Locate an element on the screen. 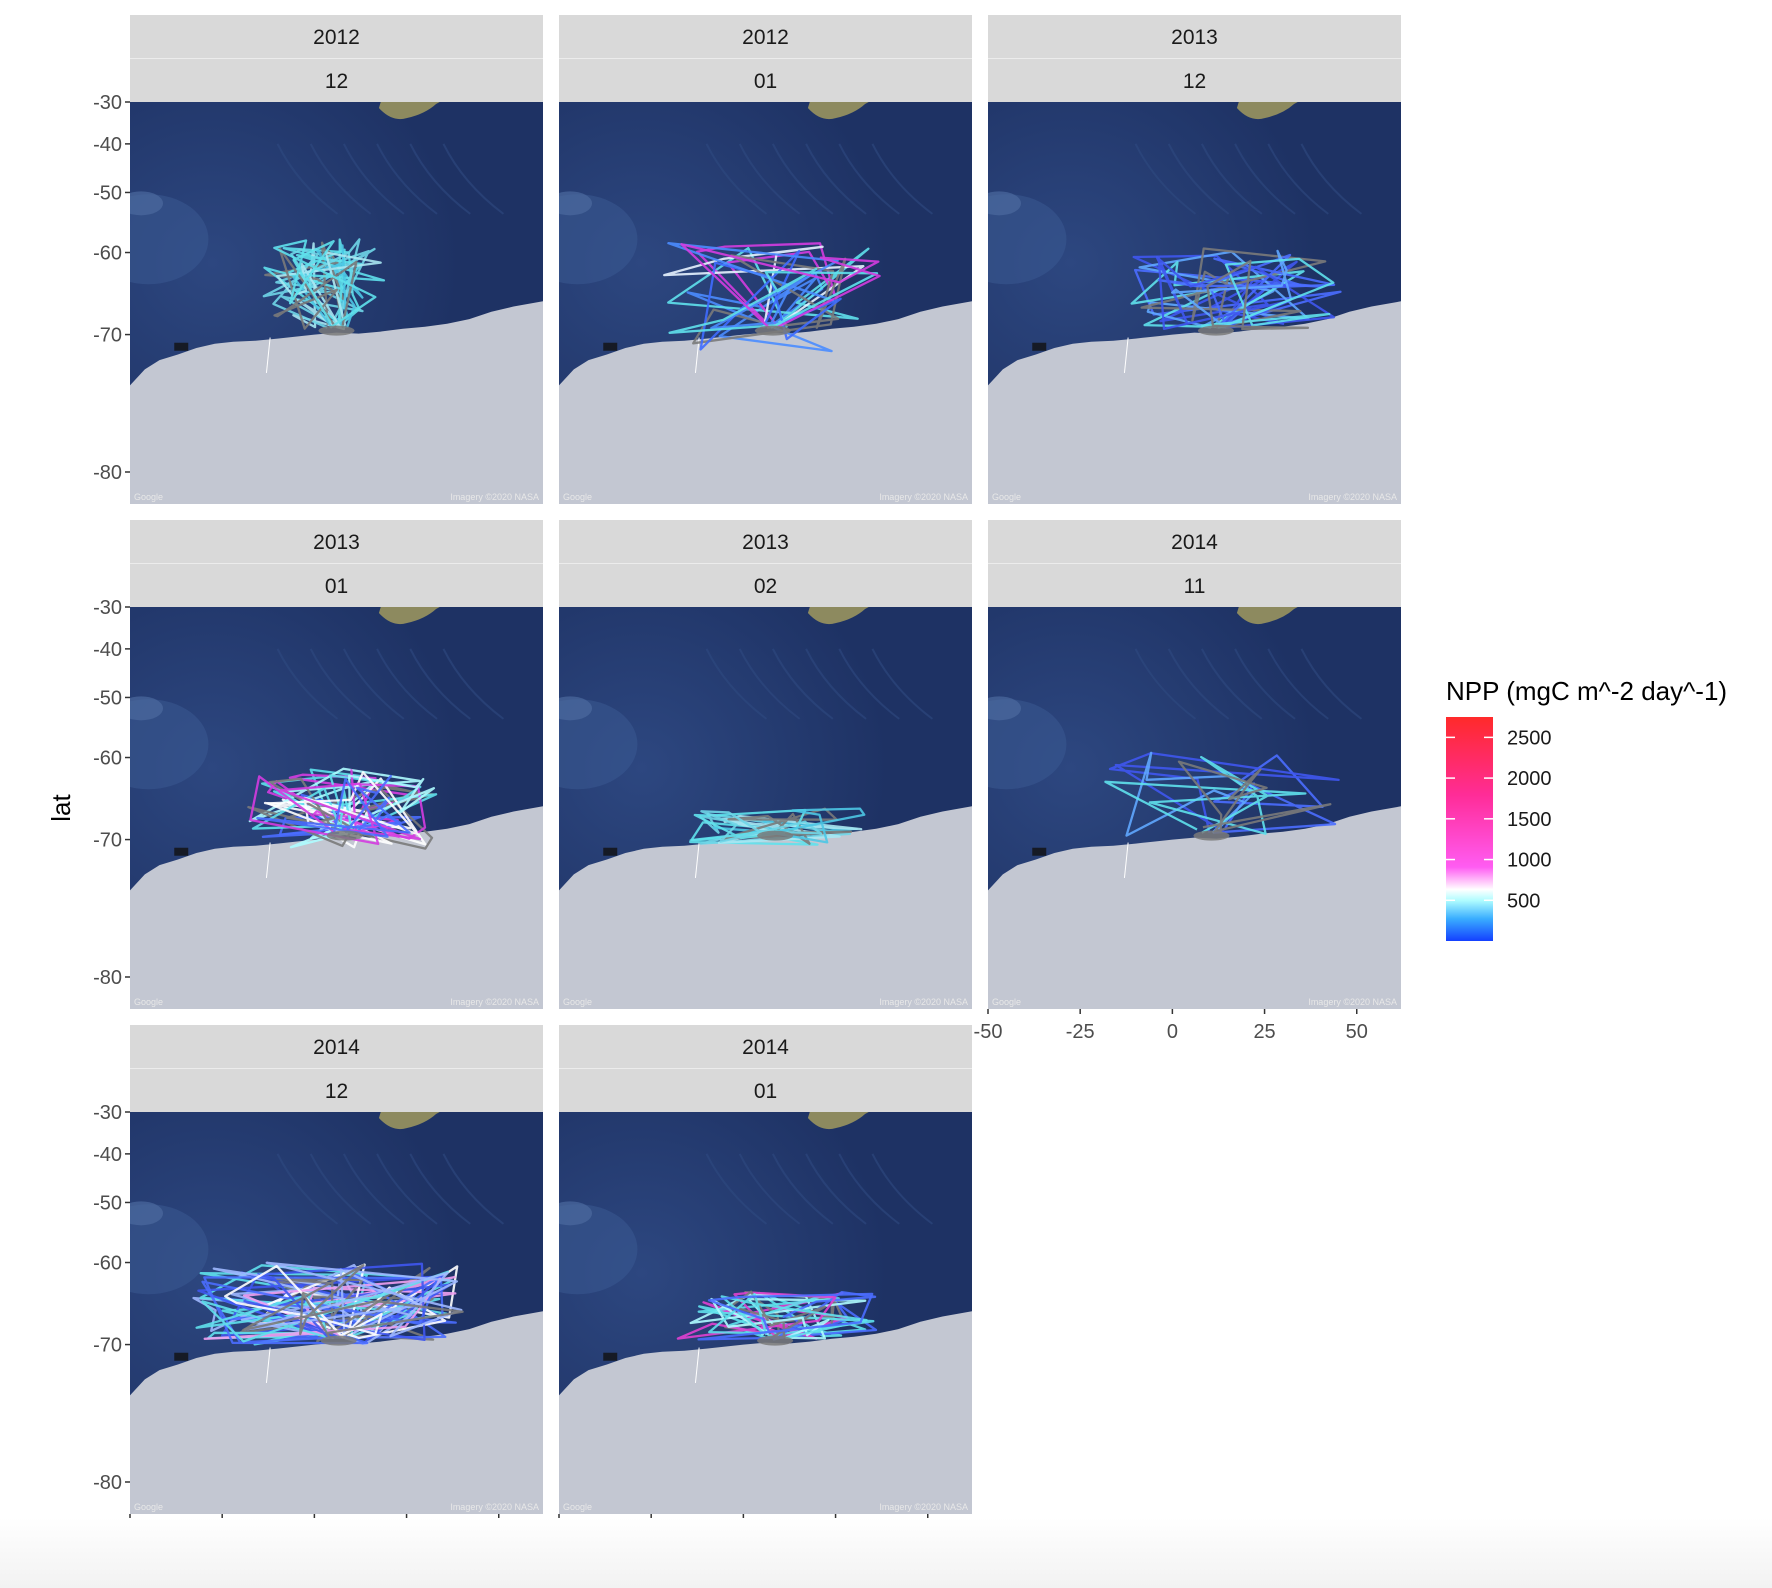 The height and width of the screenshot is (1588, 1772). y-tick-label: -30 is located at coordinates (107, 608).